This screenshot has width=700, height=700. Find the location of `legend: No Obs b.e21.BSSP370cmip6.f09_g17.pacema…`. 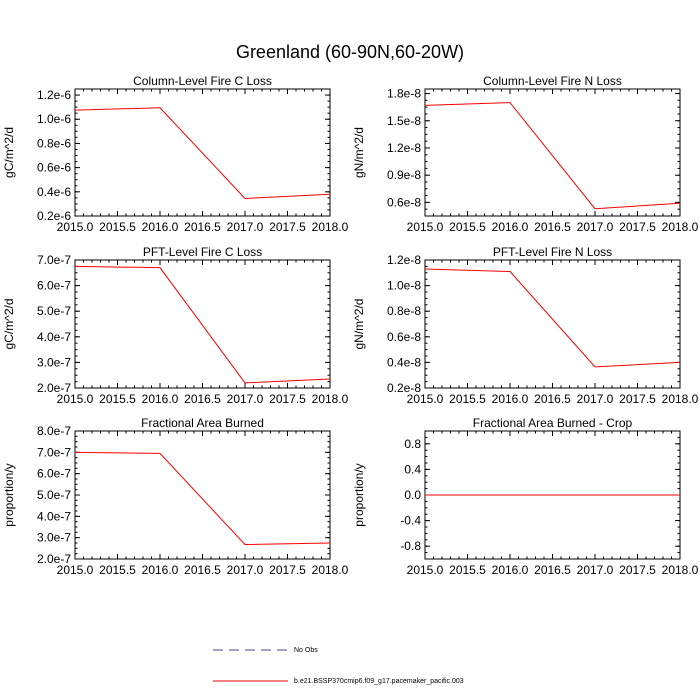

legend: No Obs b.e21.BSSP370cmip6.f09_g17.pacema… is located at coordinates (338, 666).